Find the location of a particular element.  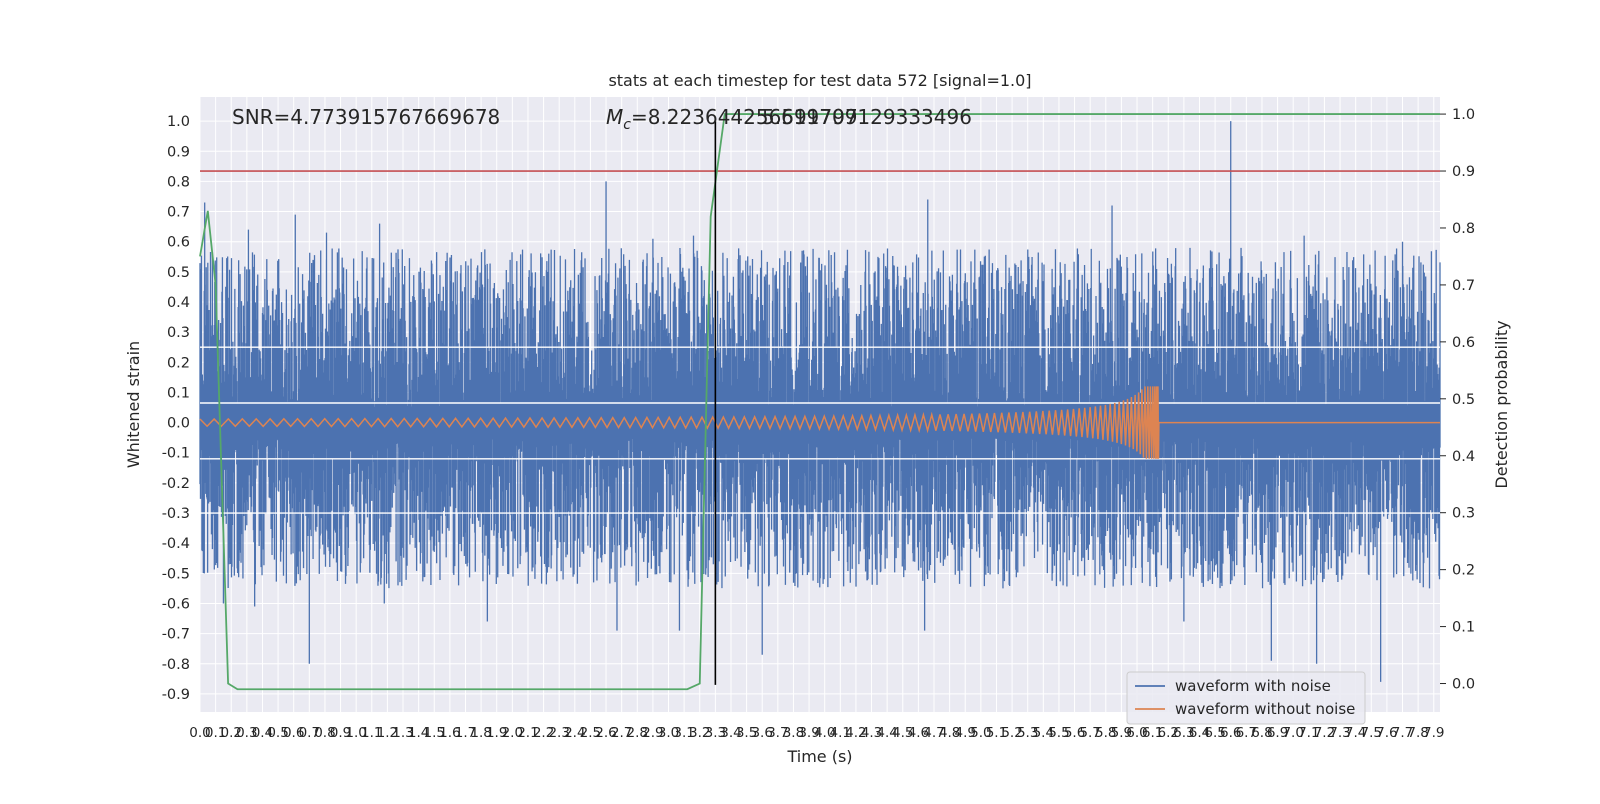

y2-tick-label: 0.0 is located at coordinates (1463, 685).